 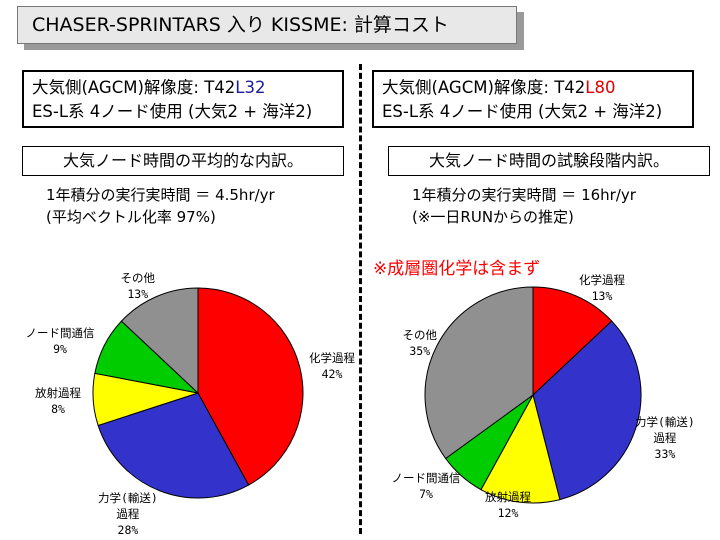 What do you see at coordinates (128, 498) in the screenshot?
I see `left-slice-label-transport-line-0: 力学(輸送)` at bounding box center [128, 498].